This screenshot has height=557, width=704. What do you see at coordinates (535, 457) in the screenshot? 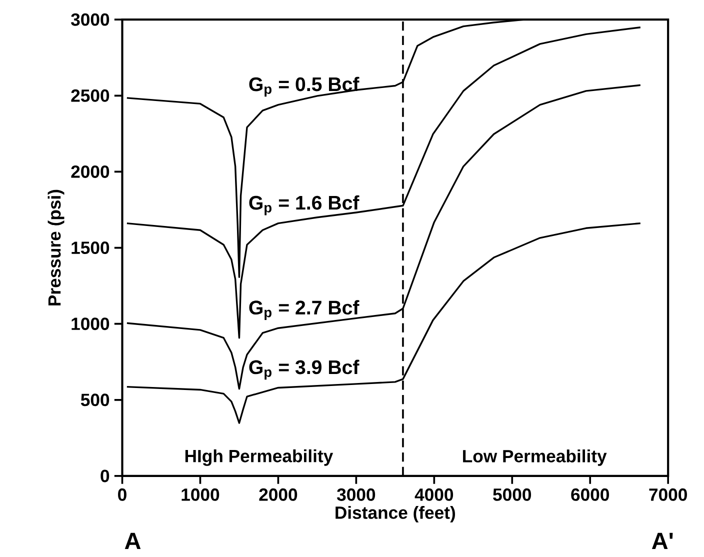
I see `annotation: Low Permeability` at bounding box center [535, 457].